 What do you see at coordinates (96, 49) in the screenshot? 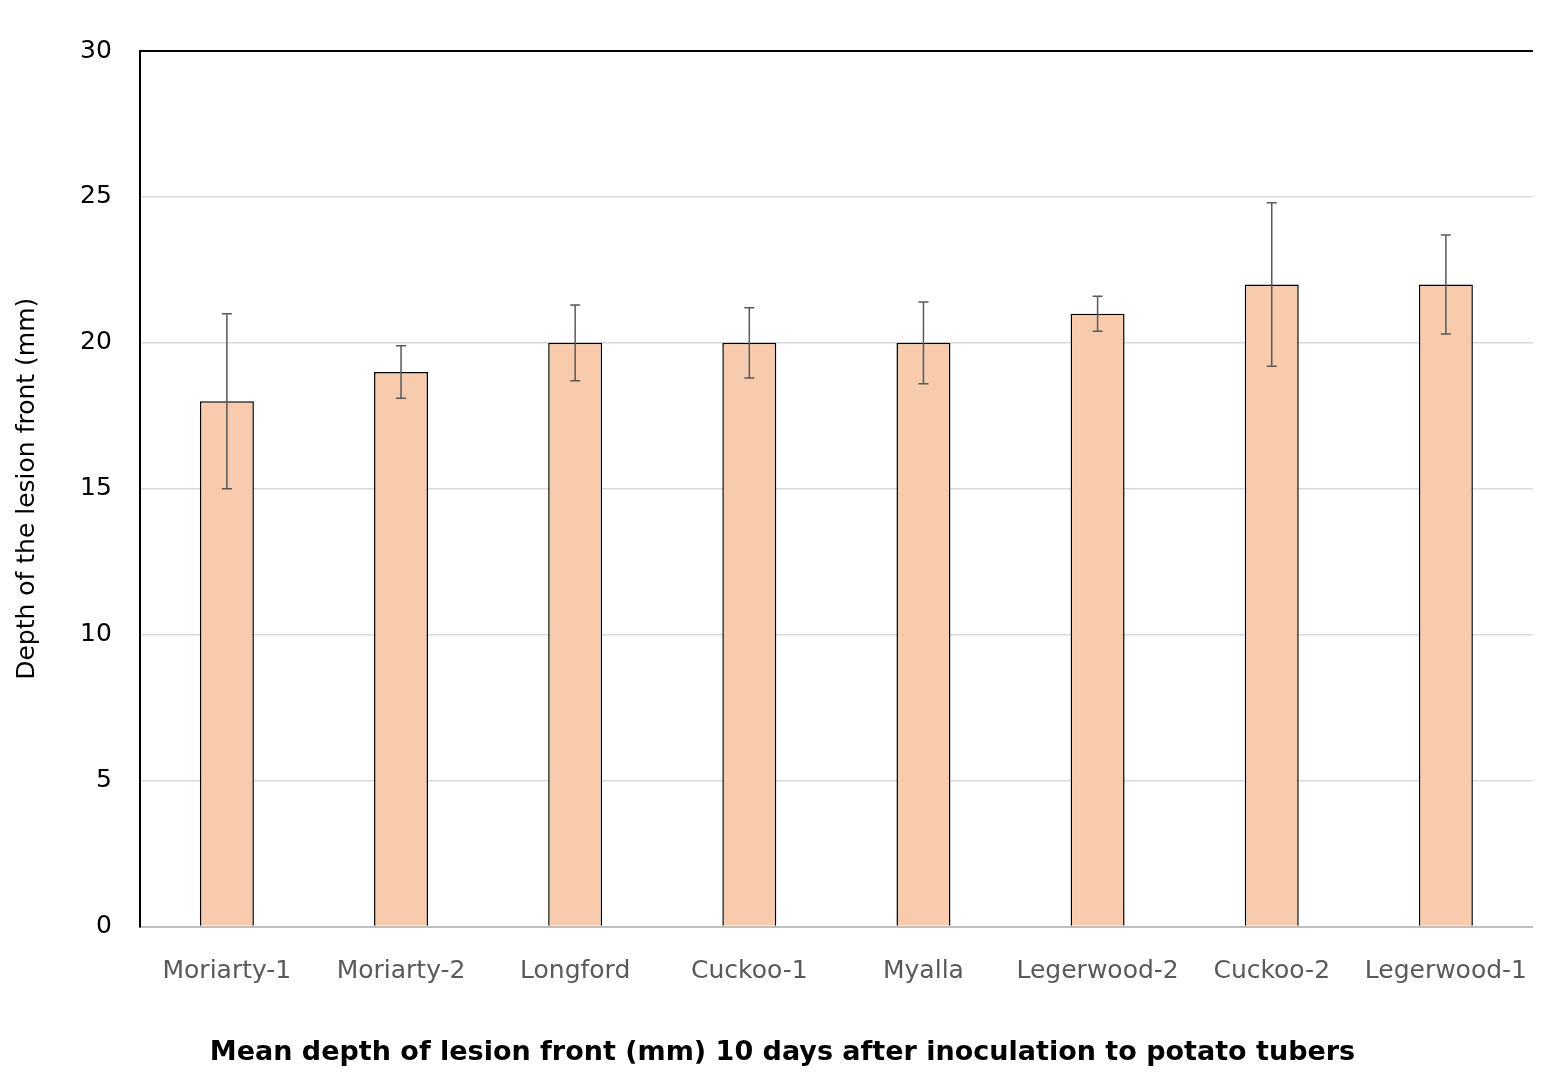
I see `y-tick-label: 30` at bounding box center [96, 49].